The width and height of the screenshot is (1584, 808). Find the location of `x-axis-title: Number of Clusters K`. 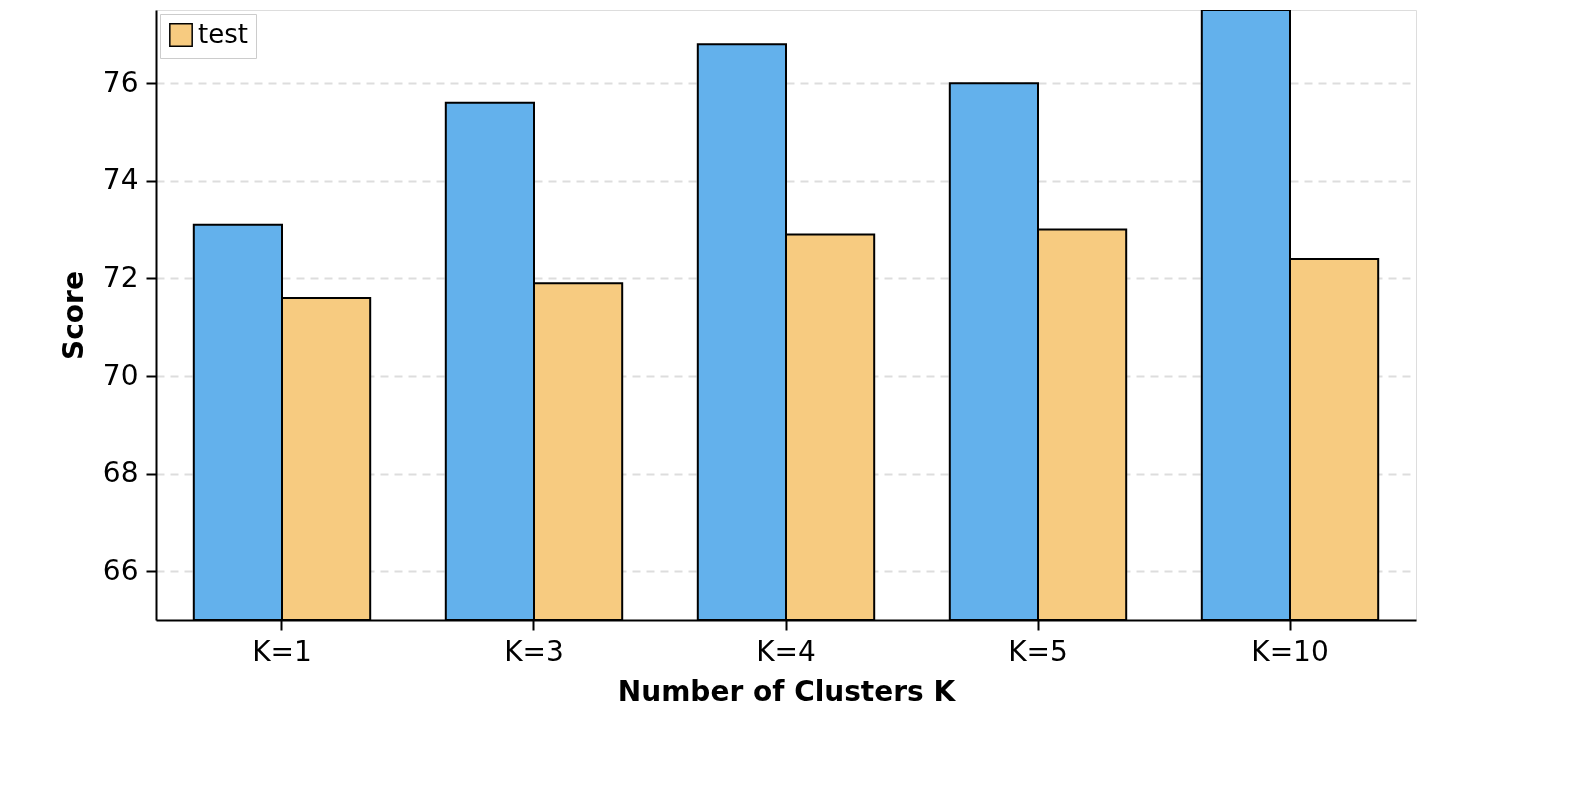

x-axis-title: Number of Clusters K is located at coordinates (787, 691).